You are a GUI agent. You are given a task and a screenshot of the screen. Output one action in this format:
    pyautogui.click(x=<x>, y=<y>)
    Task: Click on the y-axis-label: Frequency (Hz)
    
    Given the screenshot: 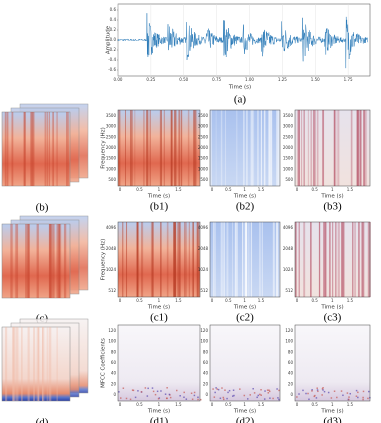 What is the action you would take?
    pyautogui.click(x=104, y=259)
    